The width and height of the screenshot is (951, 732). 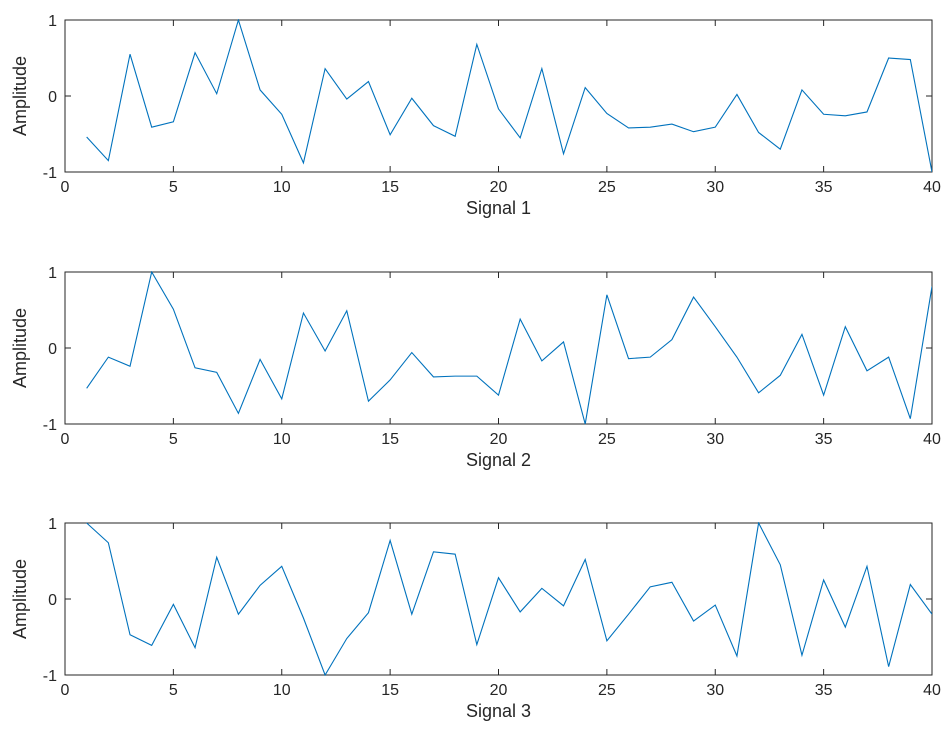 I want to click on x-axis-label: Signal 3, so click(x=498, y=711).